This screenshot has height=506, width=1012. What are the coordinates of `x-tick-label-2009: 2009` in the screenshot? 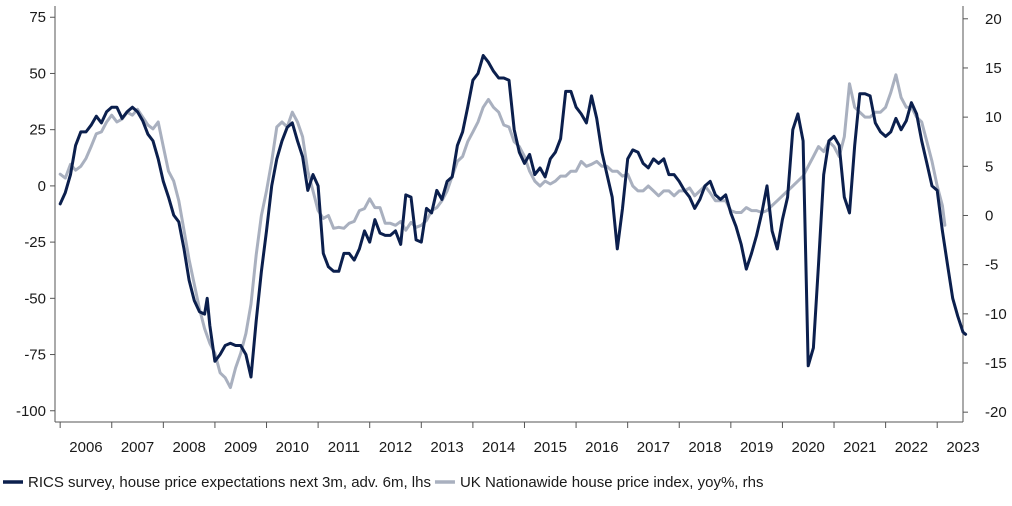 It's located at (240, 447).